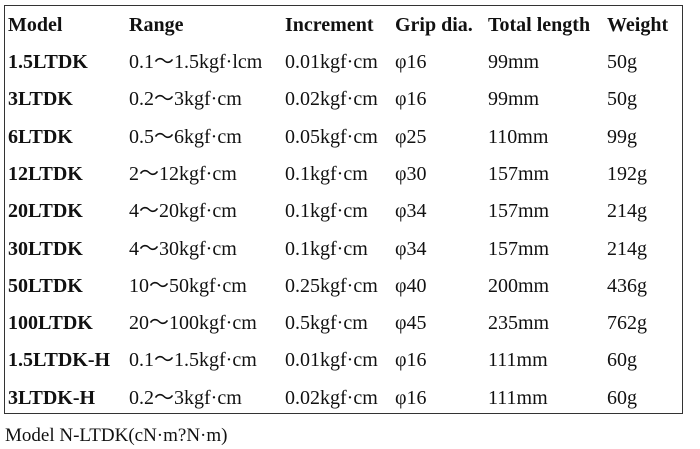  Describe the element at coordinates (627, 173) in the screenshot. I see `table-cell: 192g` at that location.